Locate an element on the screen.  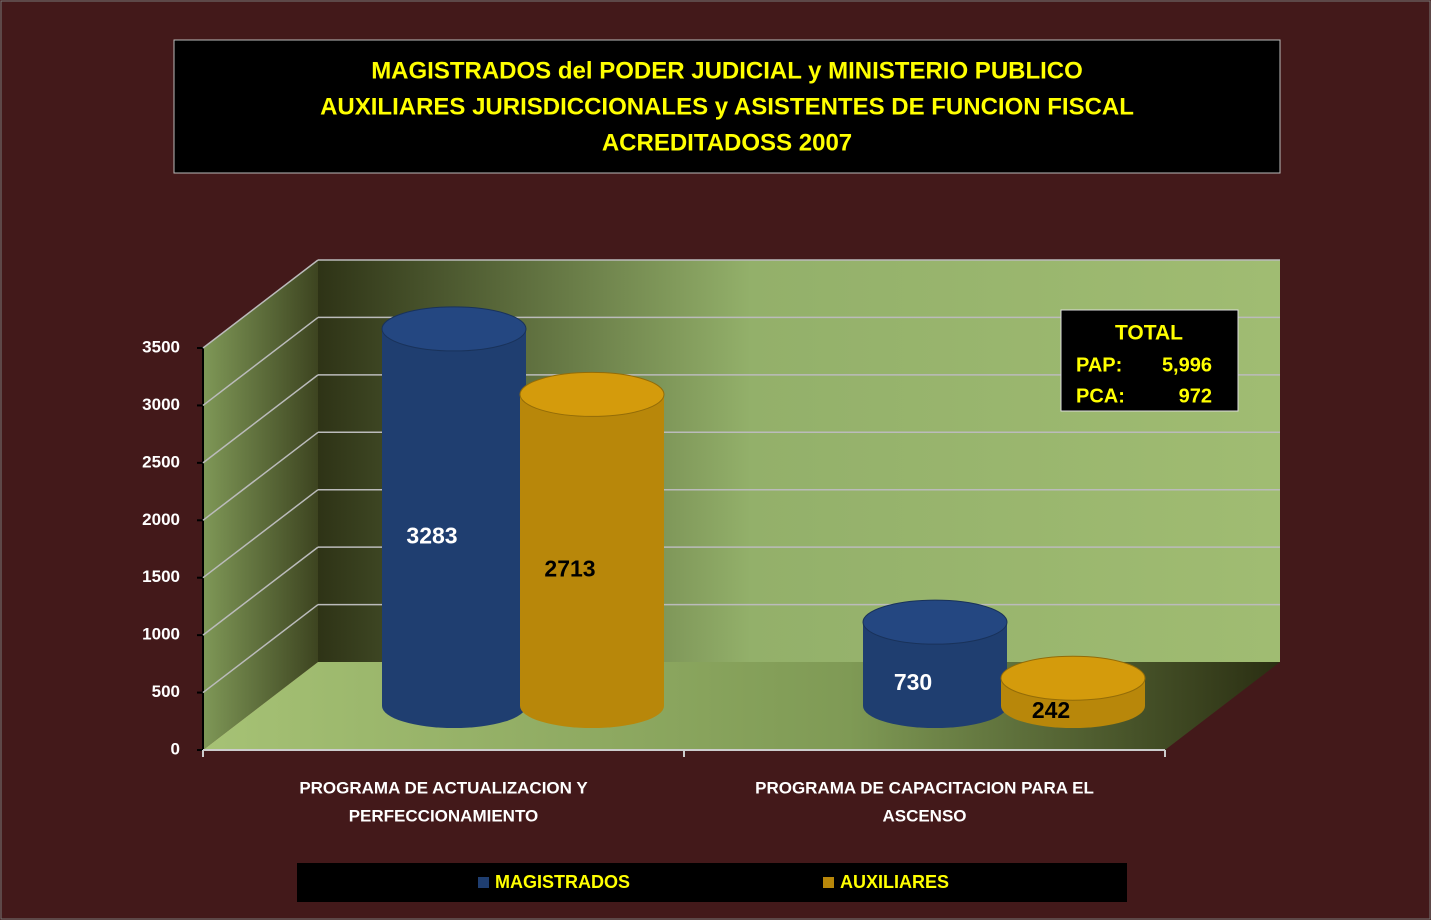
annotation-value: 5,996 is located at coordinates (1187, 365).